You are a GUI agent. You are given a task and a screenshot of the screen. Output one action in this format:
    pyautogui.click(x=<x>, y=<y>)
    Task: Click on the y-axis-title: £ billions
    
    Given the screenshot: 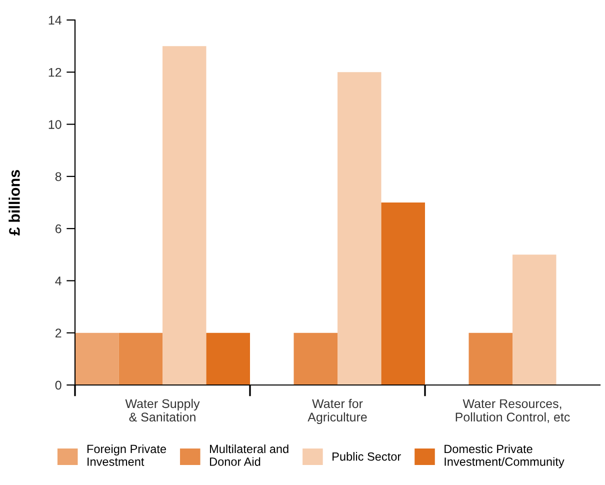 What is the action you would take?
    pyautogui.click(x=14, y=203)
    